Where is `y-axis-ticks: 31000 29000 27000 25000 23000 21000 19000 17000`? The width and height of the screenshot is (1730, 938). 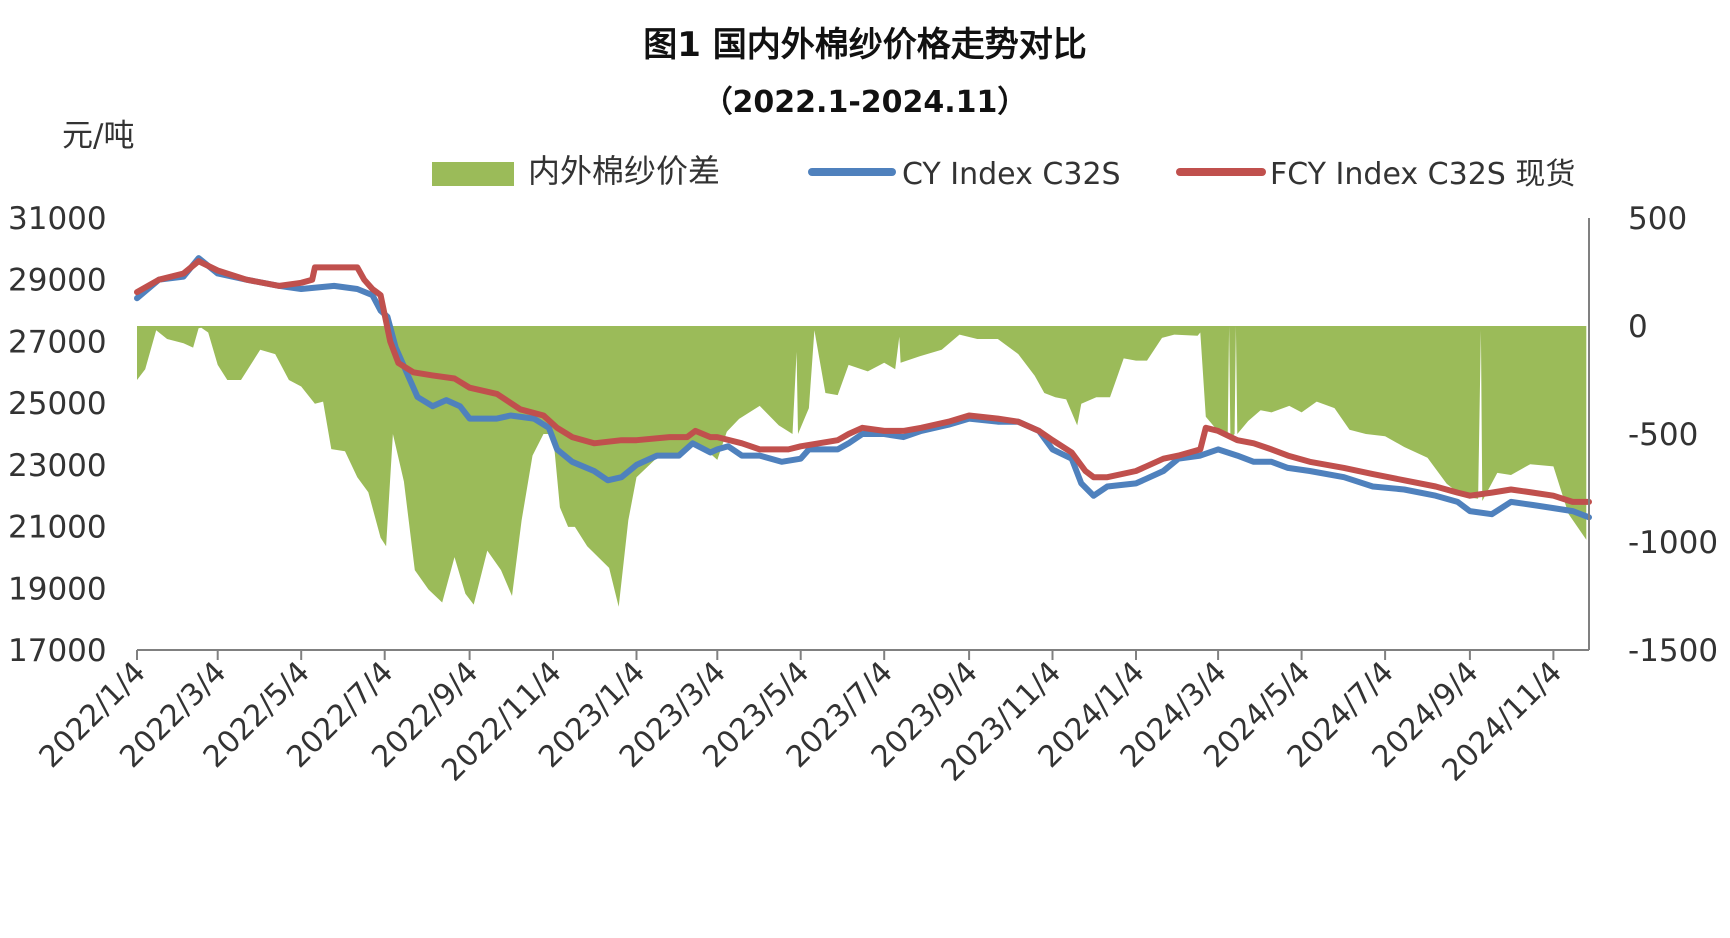
y-axis-ticks: 31000 29000 27000 25000 23000 21000 19000 17000 is located at coordinates (57, 435).